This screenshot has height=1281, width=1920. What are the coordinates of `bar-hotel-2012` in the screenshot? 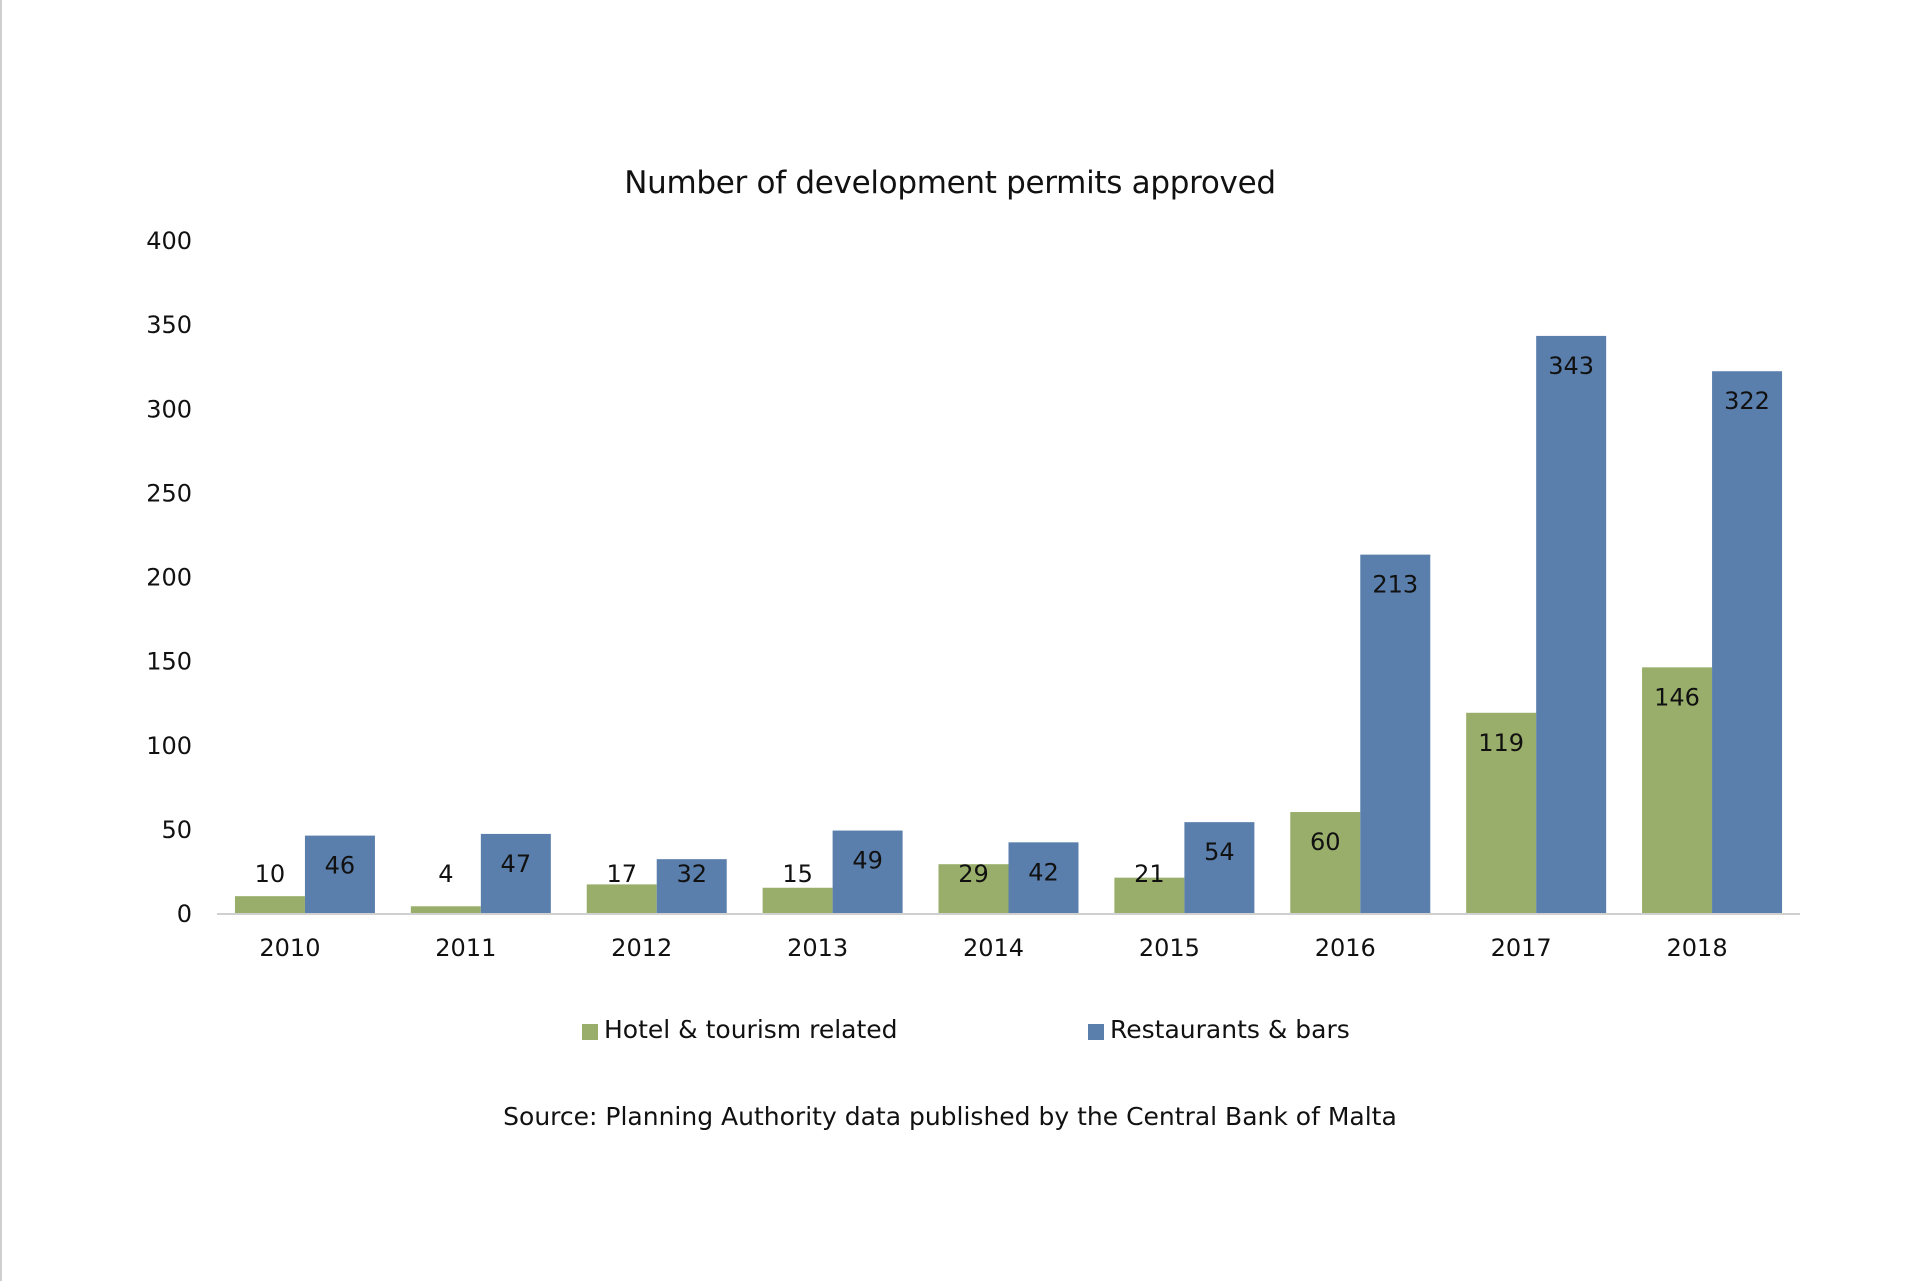 It's located at (621, 898).